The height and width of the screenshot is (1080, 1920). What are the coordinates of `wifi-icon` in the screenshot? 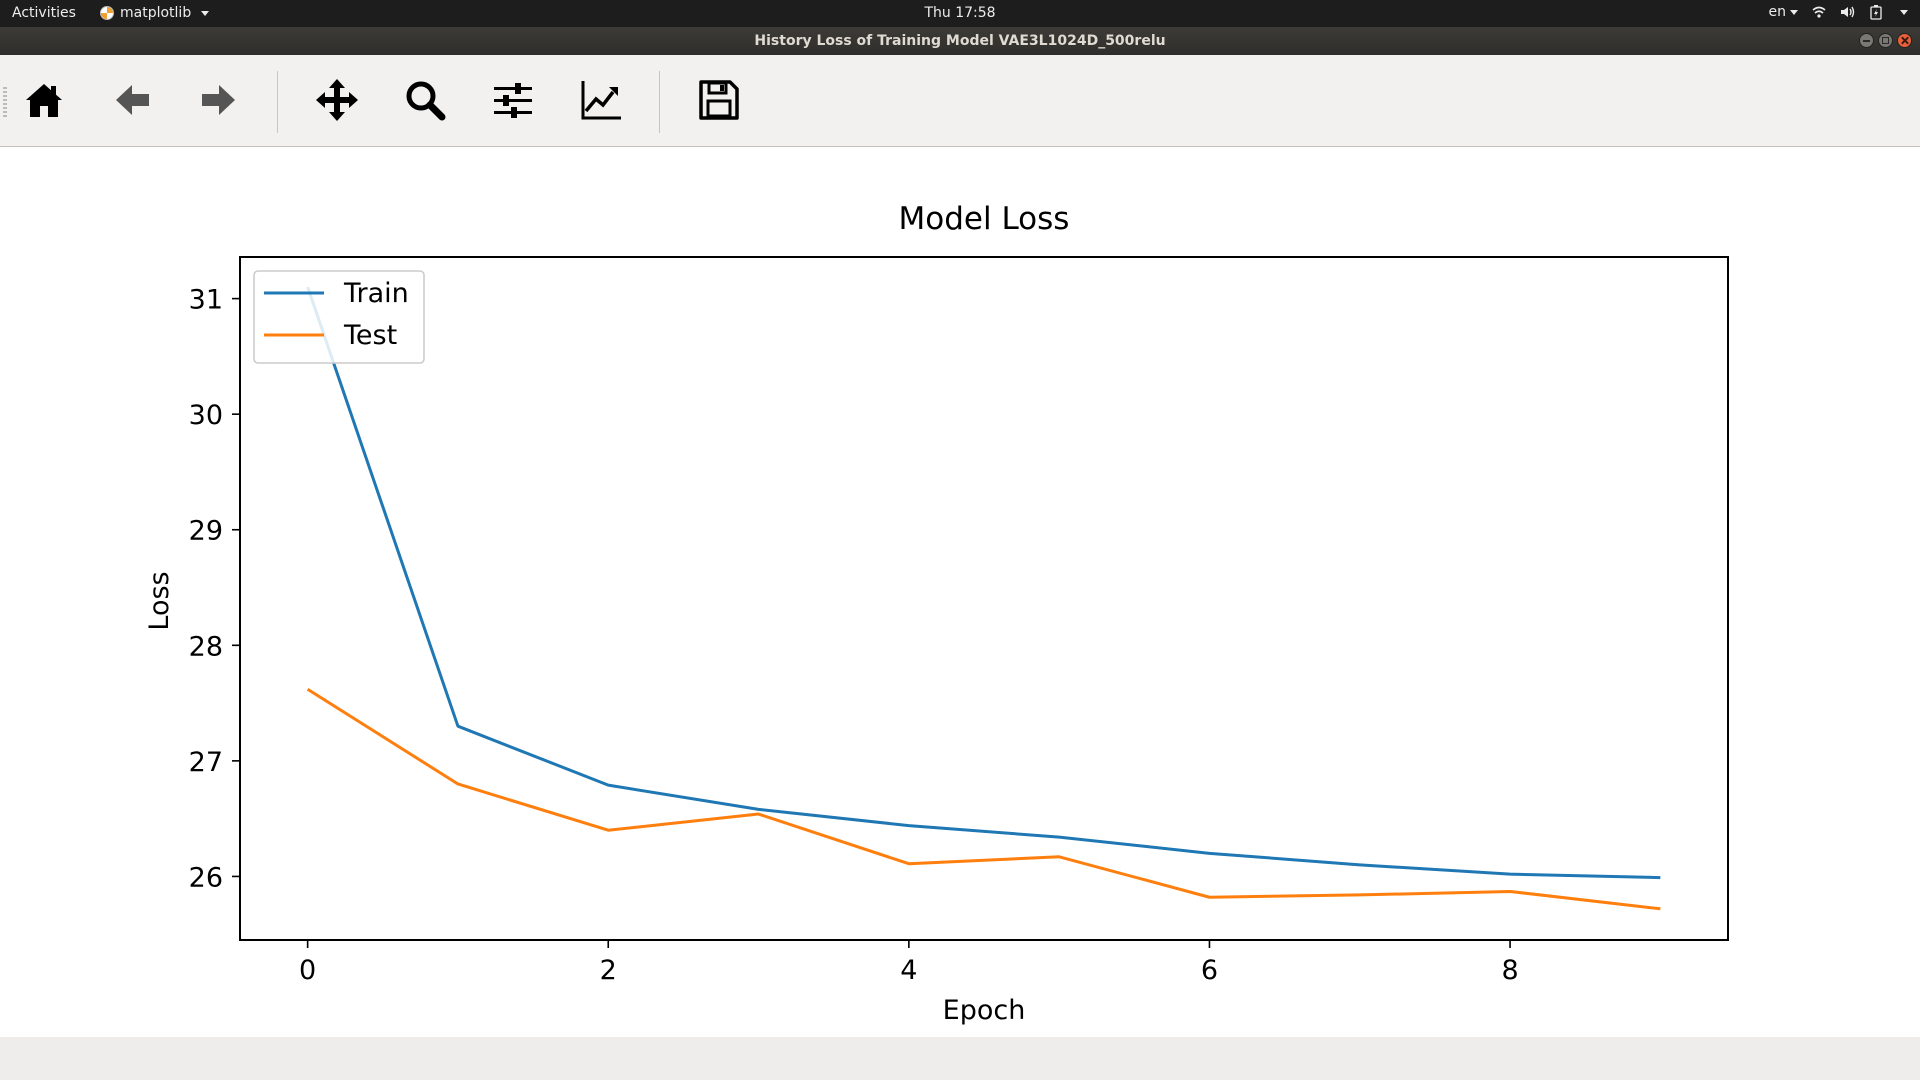 It's located at (1819, 12).